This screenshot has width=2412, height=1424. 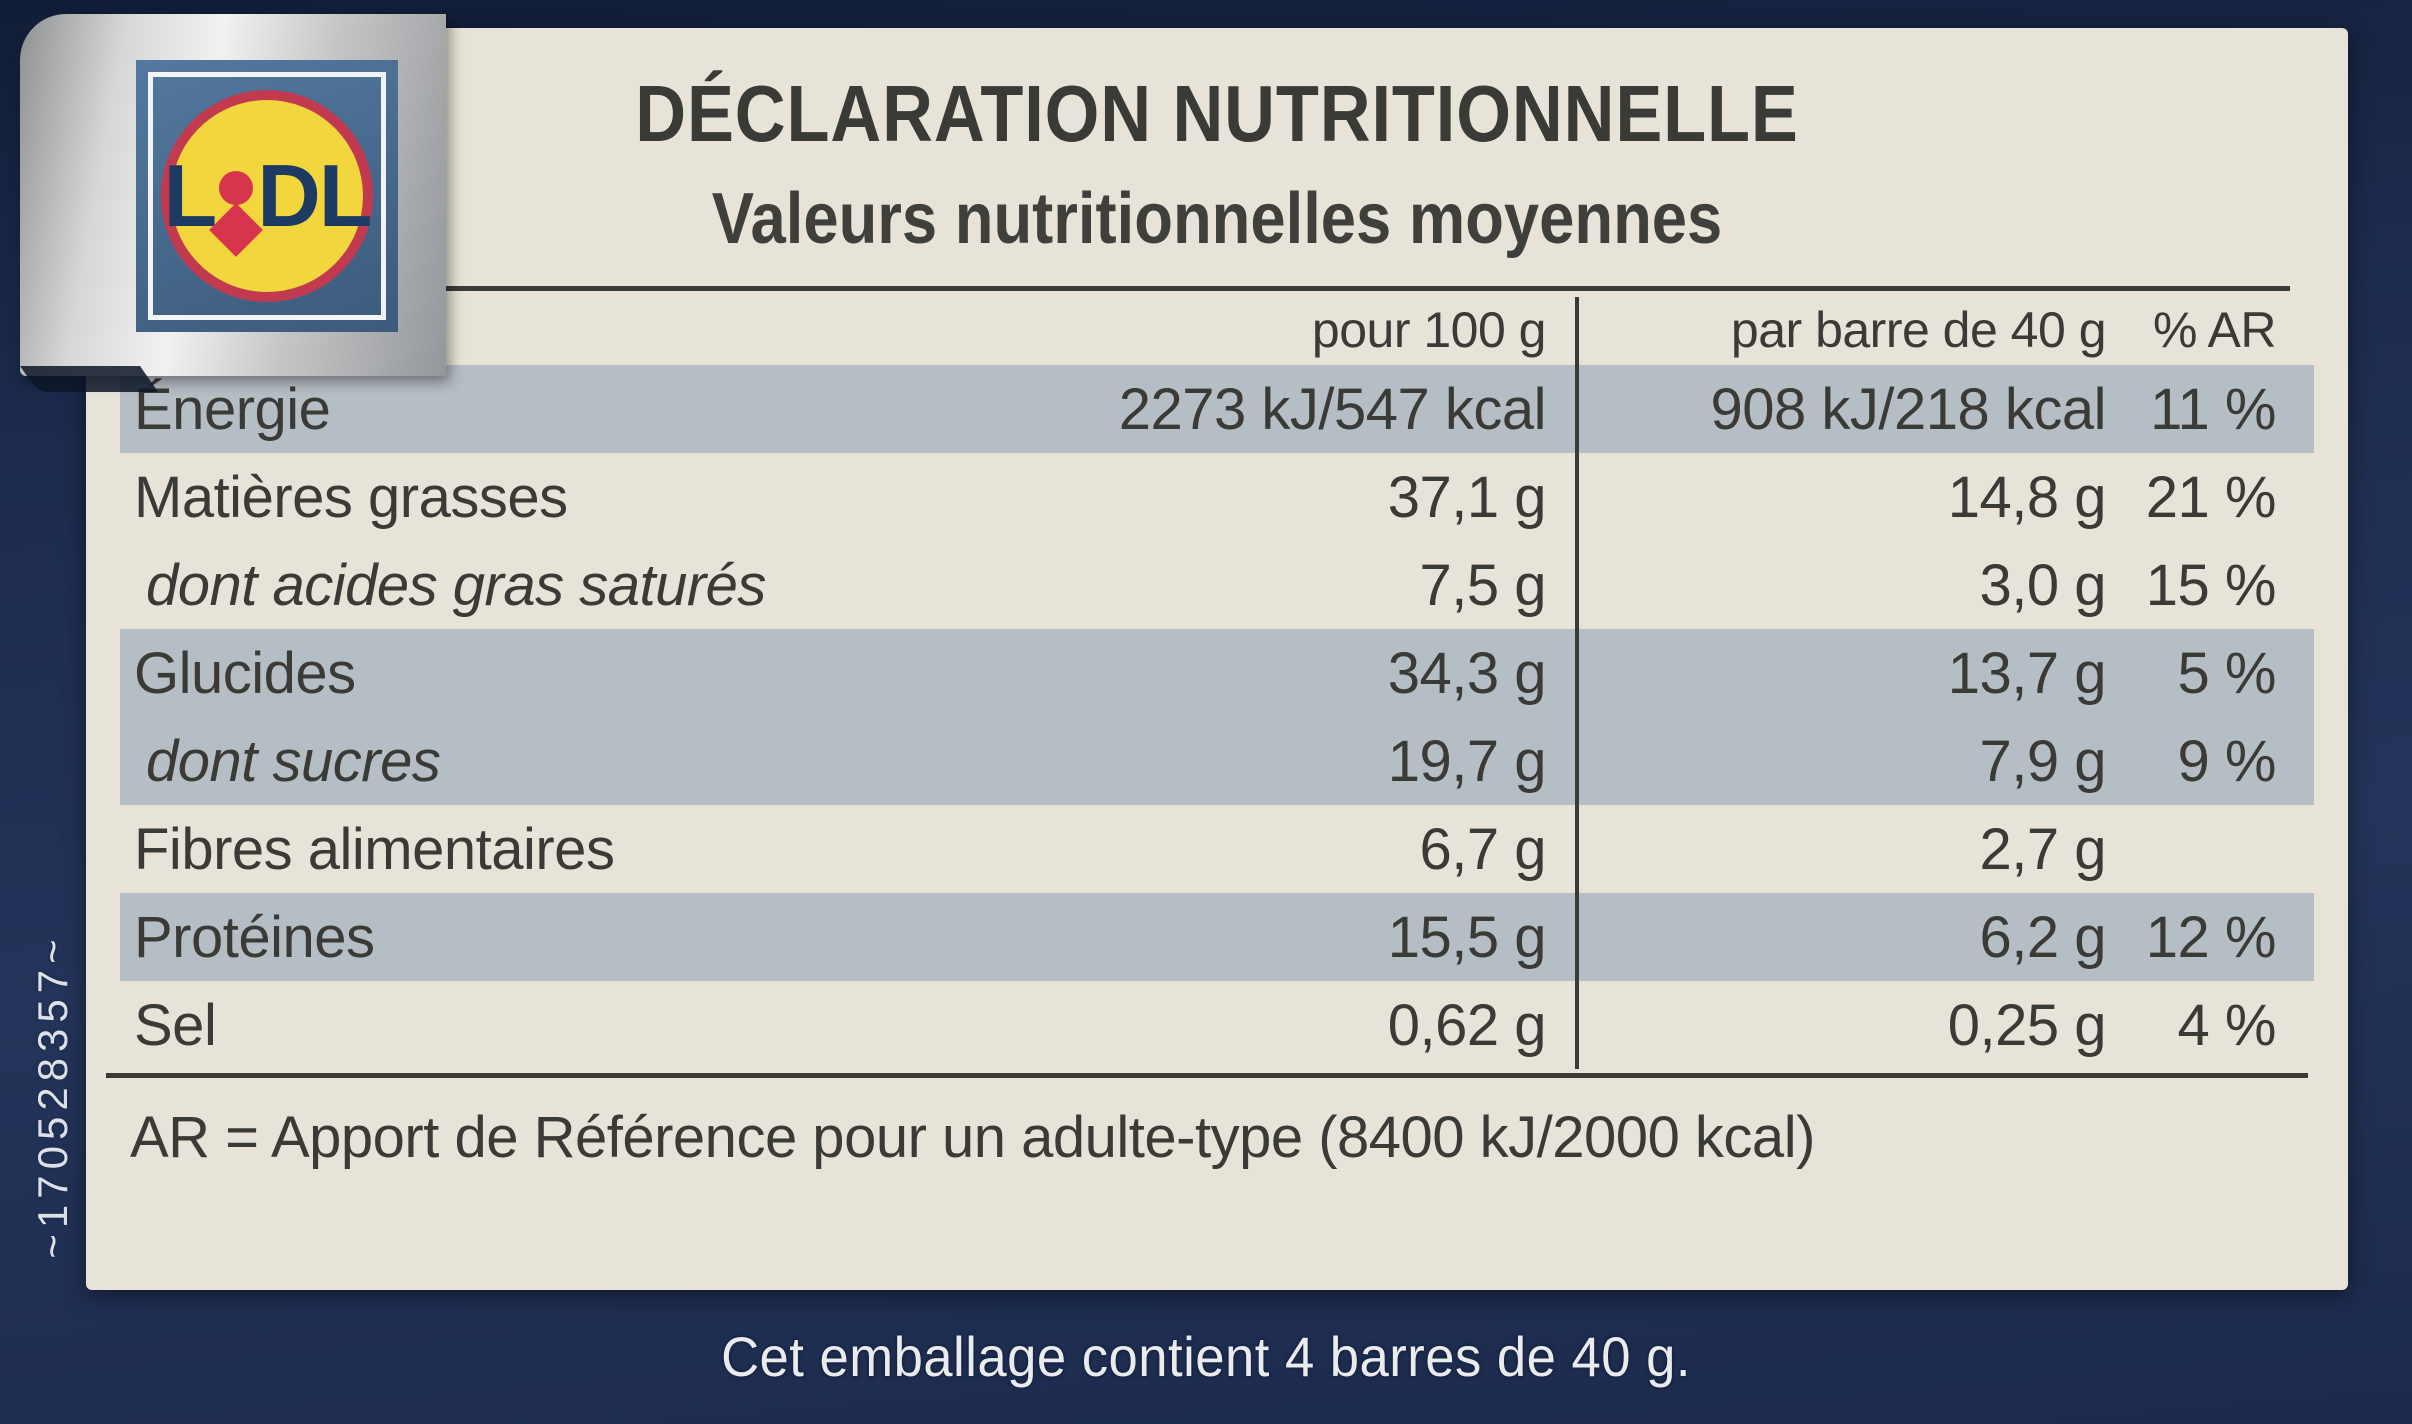 What do you see at coordinates (1217, 1025) in the screenshot?
I see `table-row: Sel 0,62 g 0,25 g 4 %` at bounding box center [1217, 1025].